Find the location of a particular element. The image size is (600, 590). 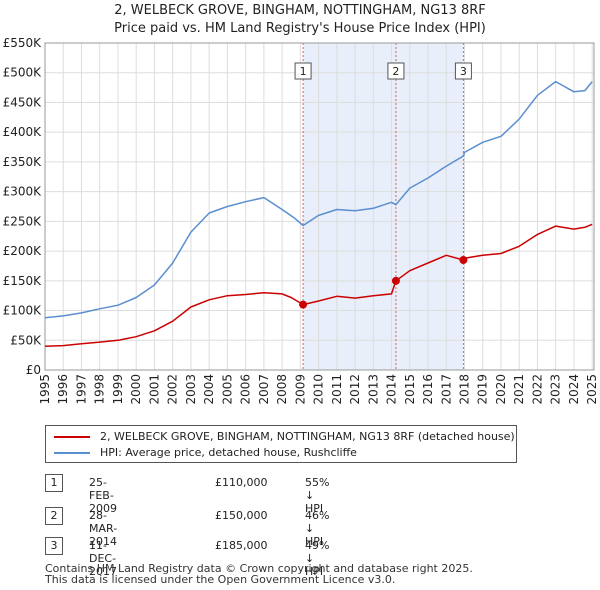

sale-number-label: 2 is located at coordinates (395, 71).